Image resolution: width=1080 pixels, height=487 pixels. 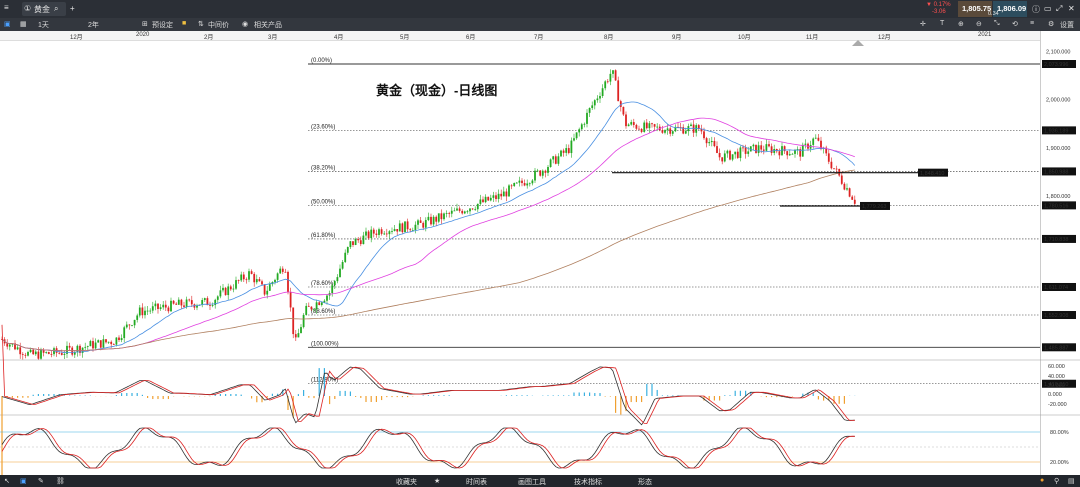 What do you see at coordinates (476, 482) in the screenshot?
I see `timetable-button: 时间表` at bounding box center [476, 482].